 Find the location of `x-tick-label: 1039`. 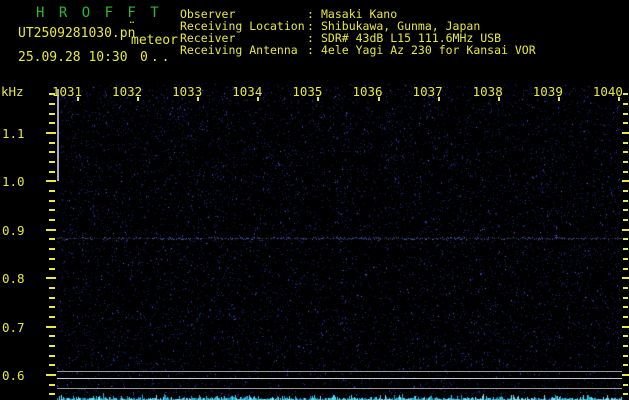

x-tick-label: 1039 is located at coordinates (547, 91).